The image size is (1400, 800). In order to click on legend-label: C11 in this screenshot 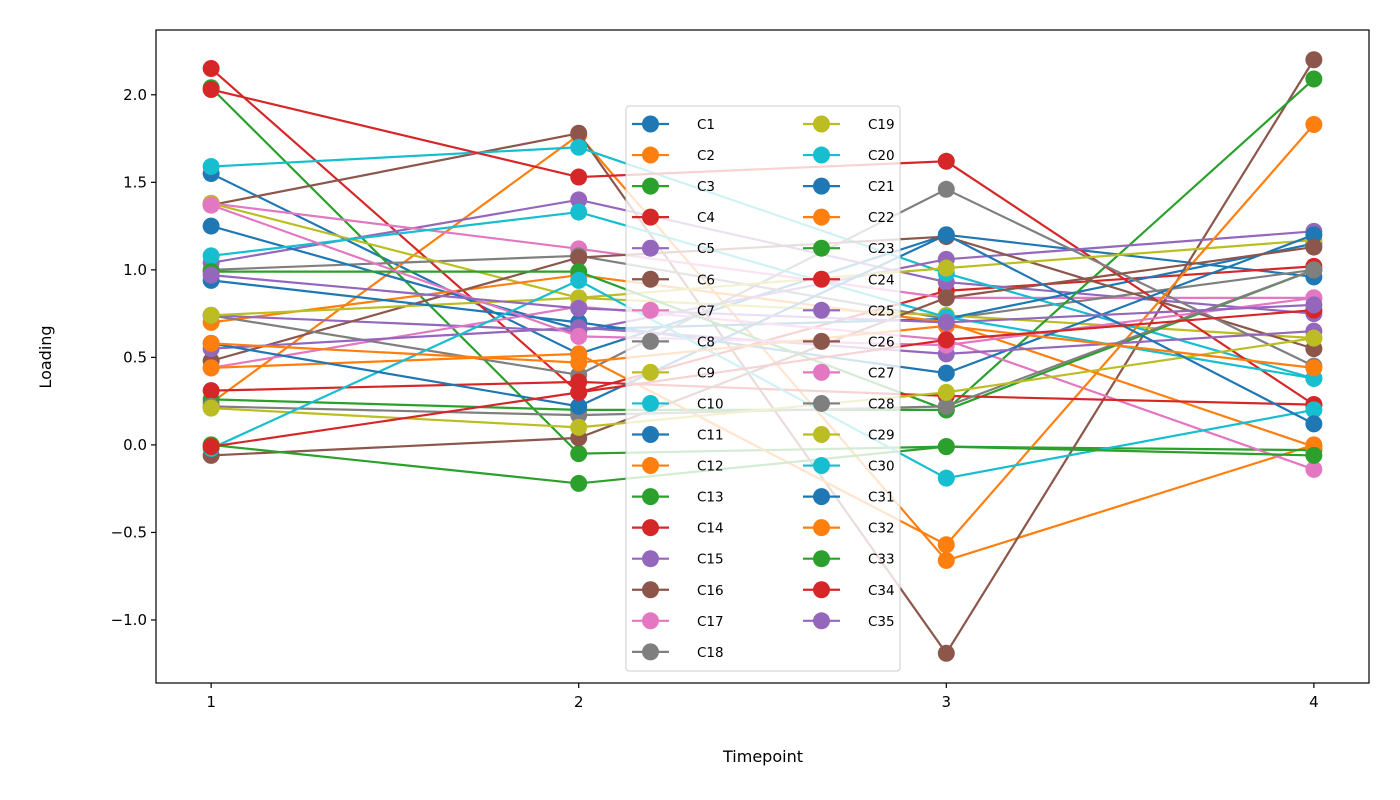, I will do `click(710, 436)`.